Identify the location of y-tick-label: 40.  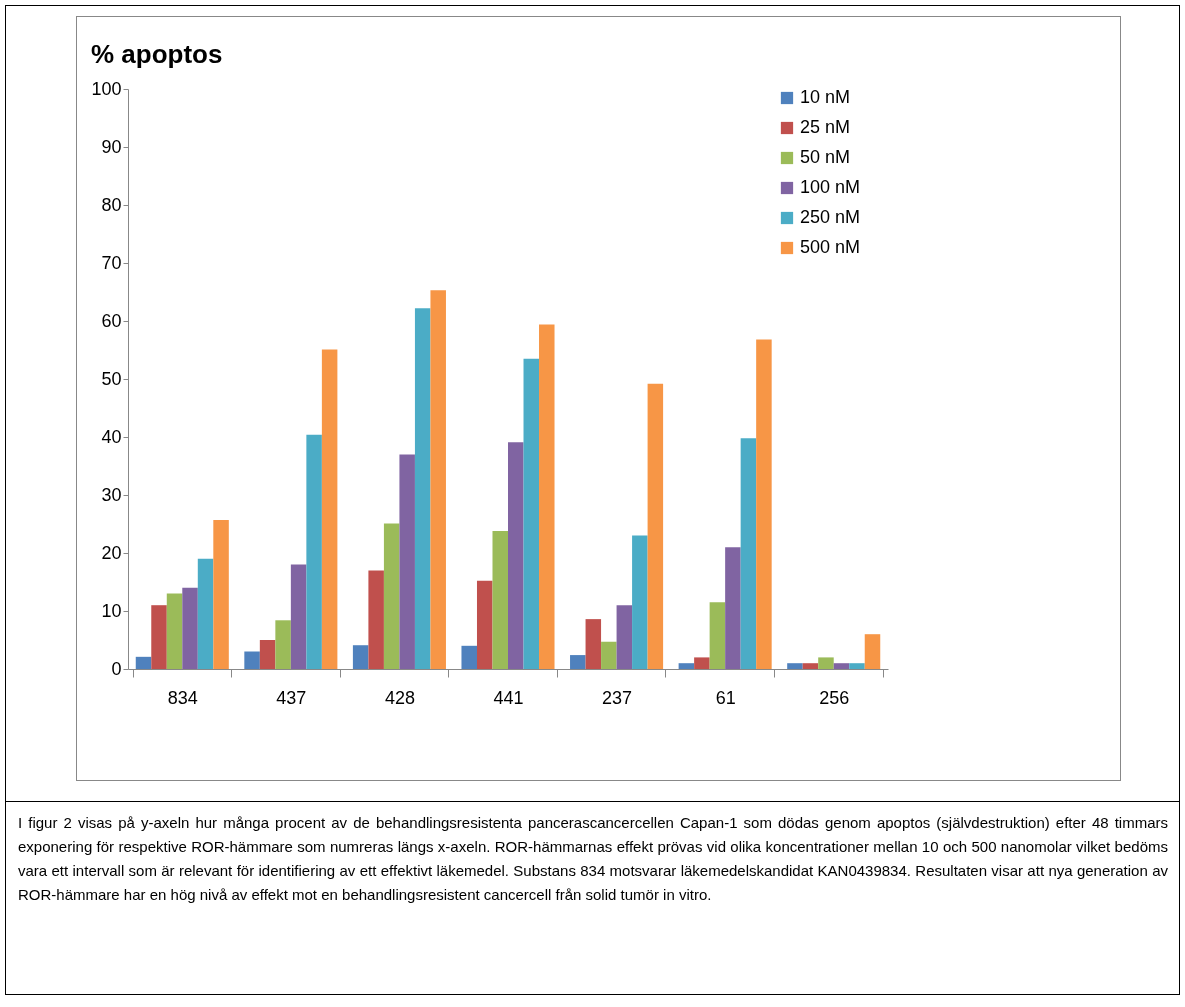
(111, 436).